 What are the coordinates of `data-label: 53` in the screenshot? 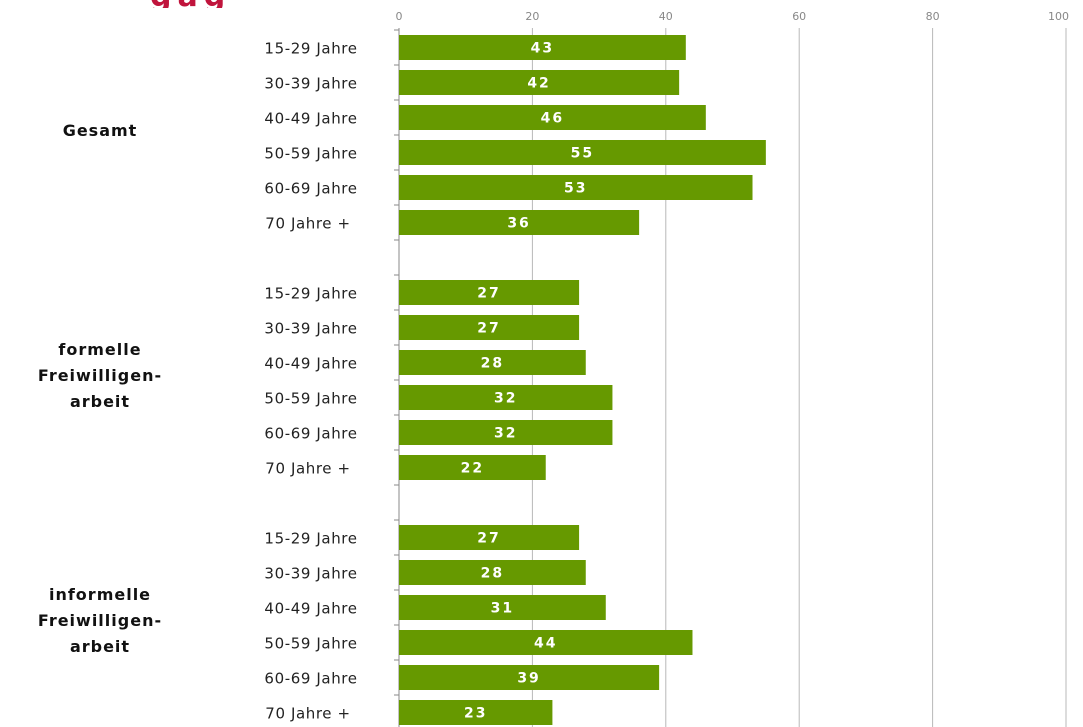 It's located at (575, 189).